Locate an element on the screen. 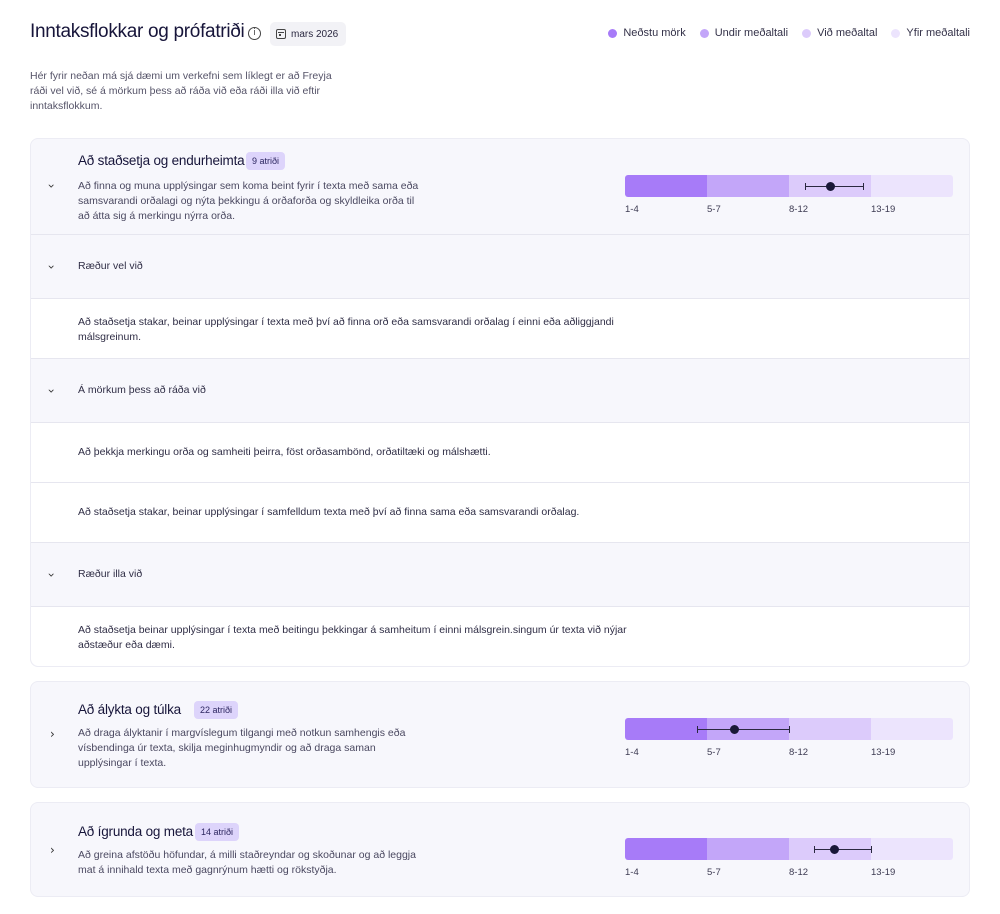 This screenshot has height=914, width=1000. group-header-good: › Ræður vel við is located at coordinates (500, 266).